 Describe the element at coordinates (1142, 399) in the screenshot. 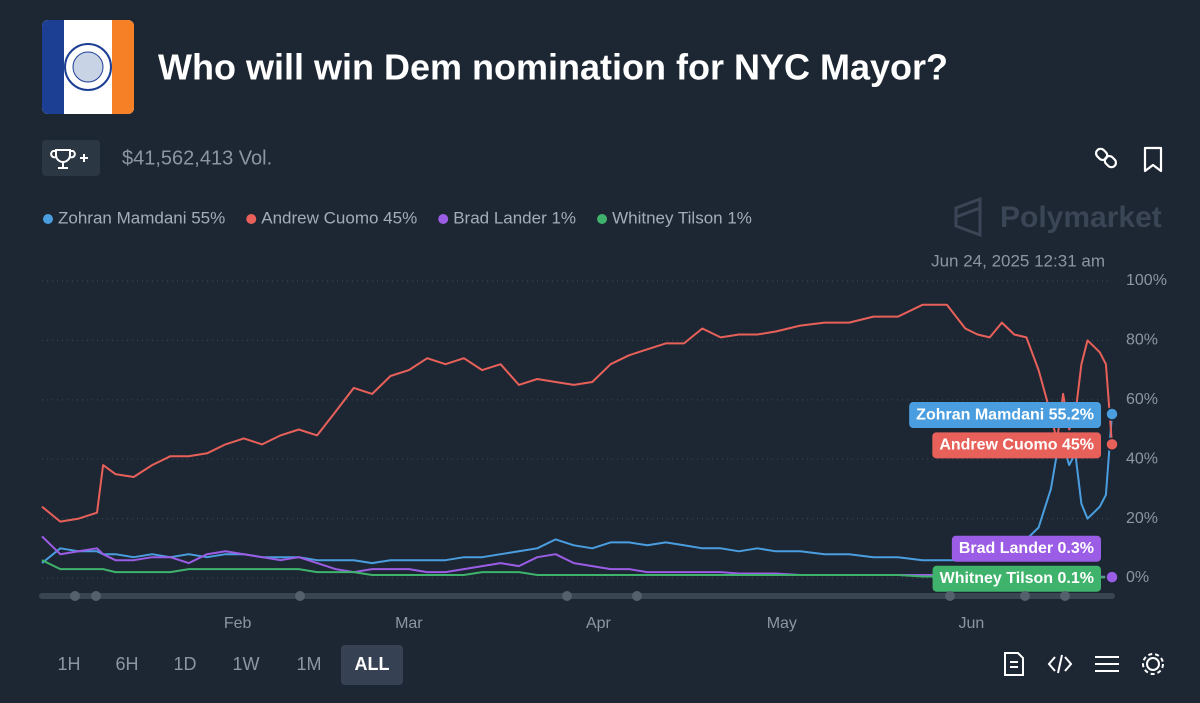

I see `y-tick-label: 60%` at that location.